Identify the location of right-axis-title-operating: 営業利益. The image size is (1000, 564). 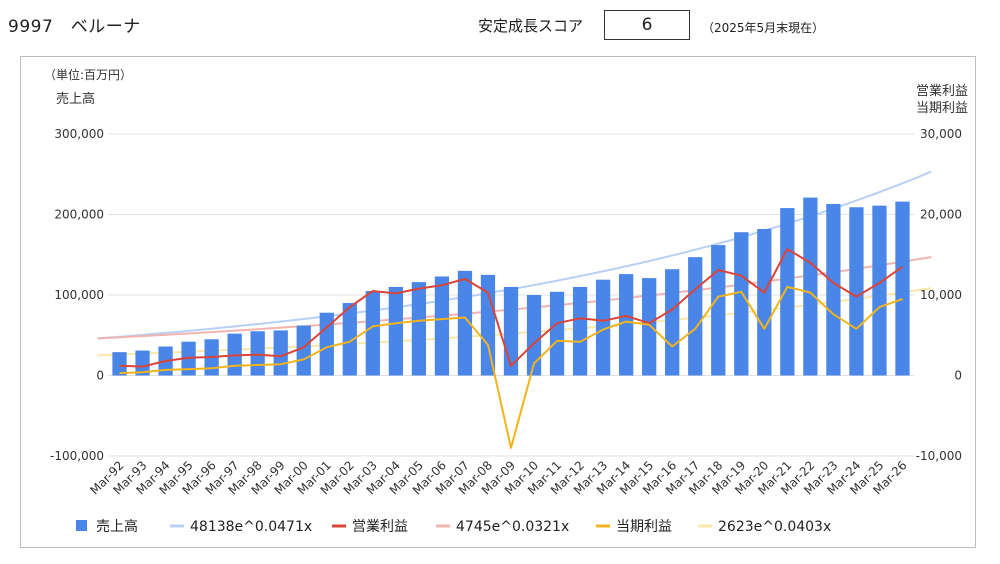
(942, 91).